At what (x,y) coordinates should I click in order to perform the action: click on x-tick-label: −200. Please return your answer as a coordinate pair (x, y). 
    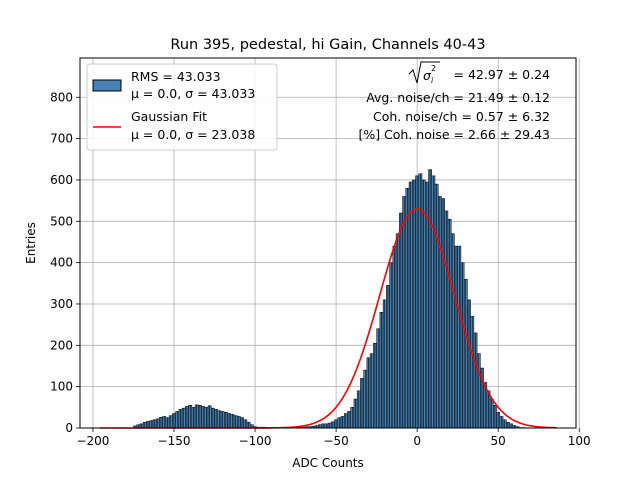
    Looking at the image, I should click on (92, 441).